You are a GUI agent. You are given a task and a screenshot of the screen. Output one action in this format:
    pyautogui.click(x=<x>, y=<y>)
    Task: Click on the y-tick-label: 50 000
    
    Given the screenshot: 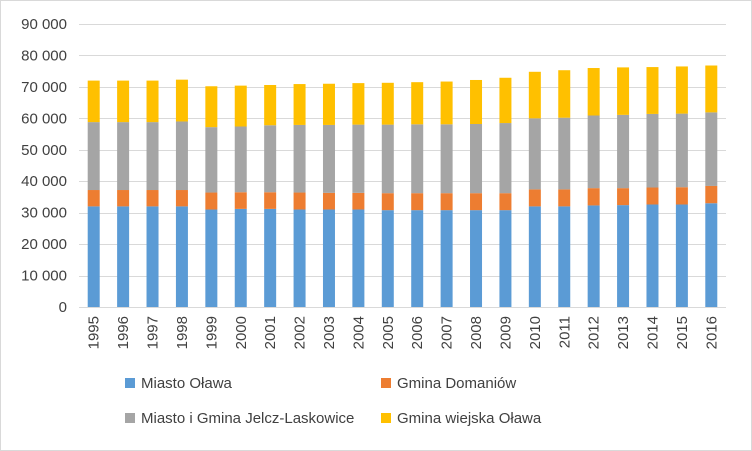 What is the action you would take?
    pyautogui.click(x=44, y=150)
    